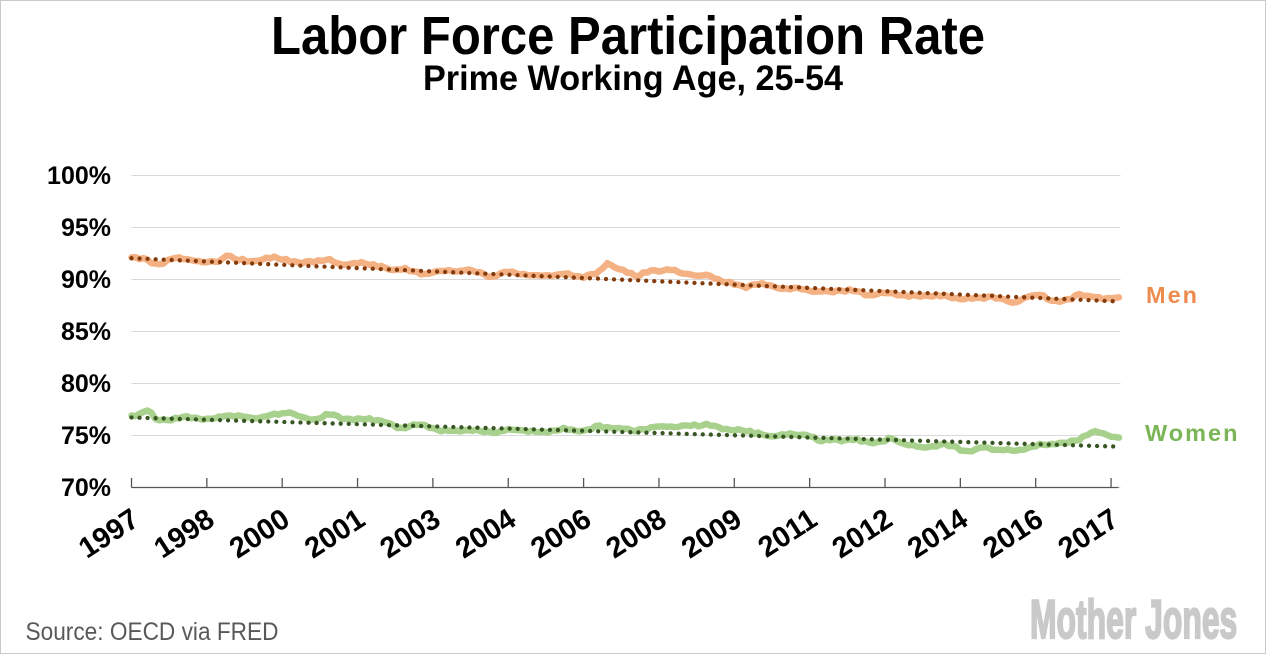 The width and height of the screenshot is (1266, 654). What do you see at coordinates (1172, 295) in the screenshot?
I see `svg-text: Men` at bounding box center [1172, 295].